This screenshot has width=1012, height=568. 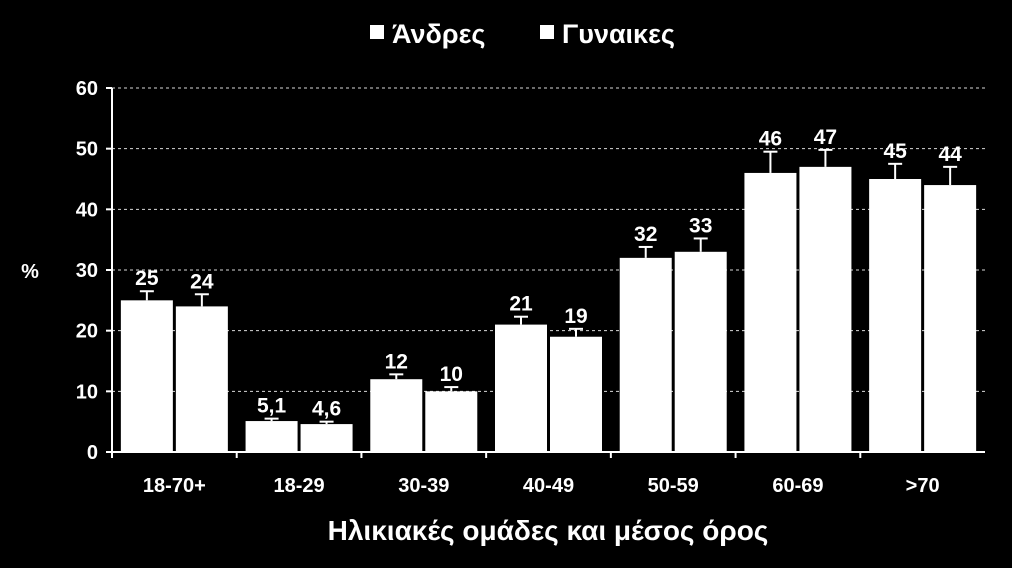 What do you see at coordinates (770, 139) in the screenshot?
I see `data-label: 46` at bounding box center [770, 139].